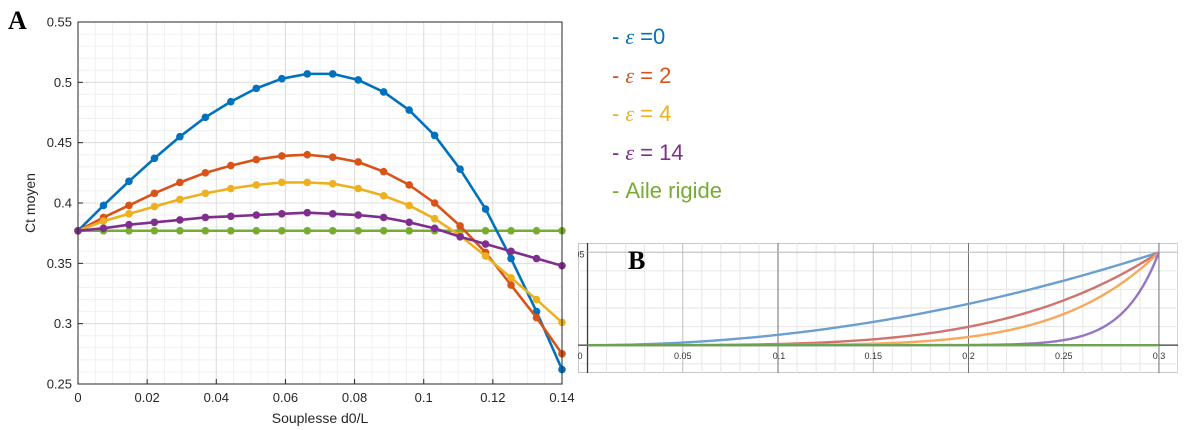 This screenshot has height=430, width=1190. I want to click on curve-line, so click(873, 299).